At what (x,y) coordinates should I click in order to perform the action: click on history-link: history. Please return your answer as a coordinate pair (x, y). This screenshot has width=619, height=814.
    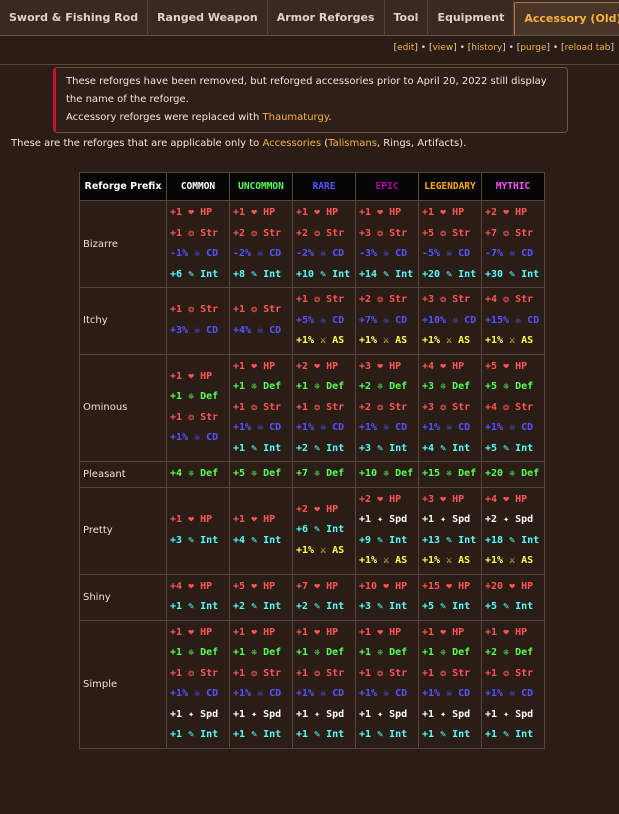
    Looking at the image, I should click on (487, 48).